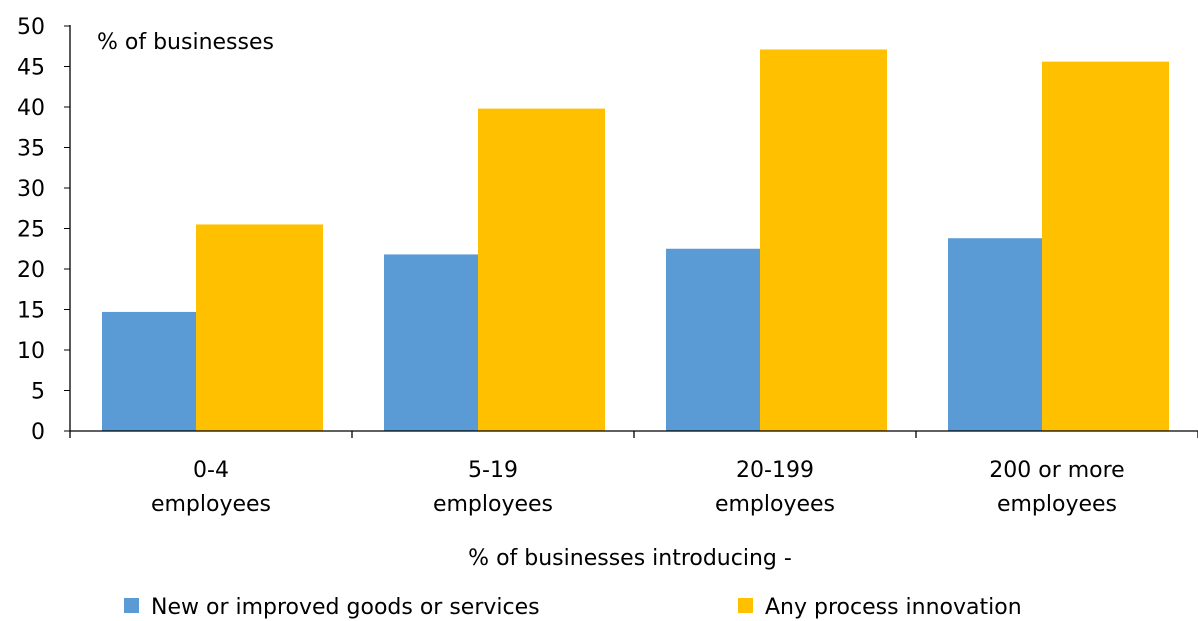 This screenshot has width=1198, height=621. Describe the element at coordinates (31, 270) in the screenshot. I see `y-tick-label: 20` at that location.